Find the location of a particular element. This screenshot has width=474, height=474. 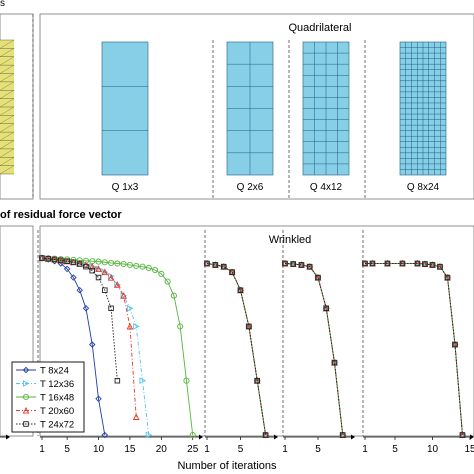

legend-item: T 24x72 is located at coordinates (45, 425).